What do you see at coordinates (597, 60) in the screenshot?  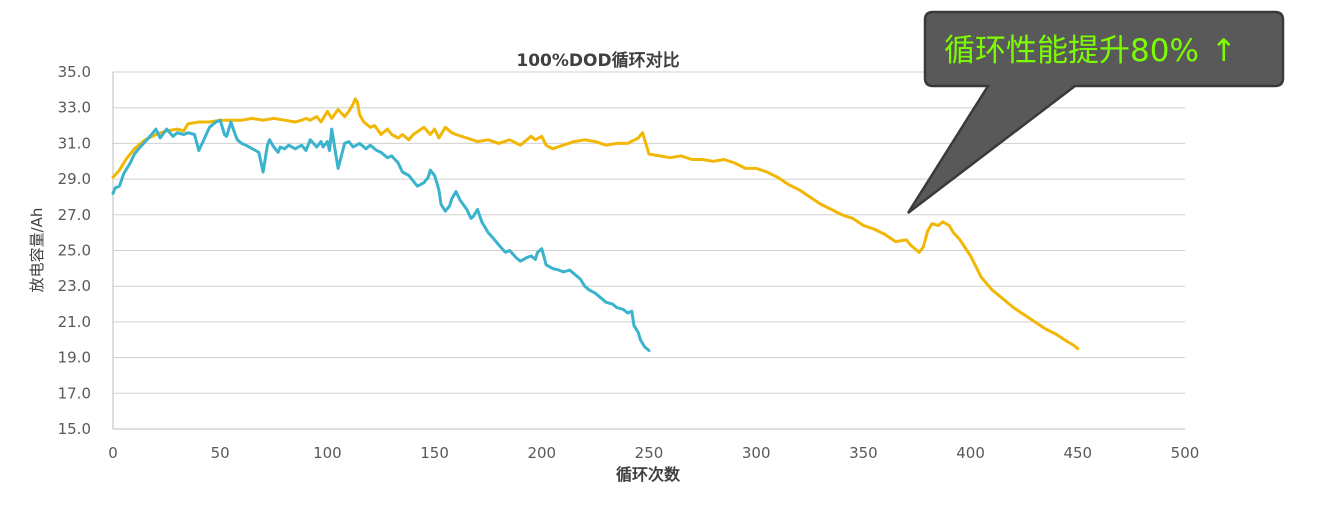 I see `chart-title: 100%DOD循环对比` at bounding box center [597, 60].